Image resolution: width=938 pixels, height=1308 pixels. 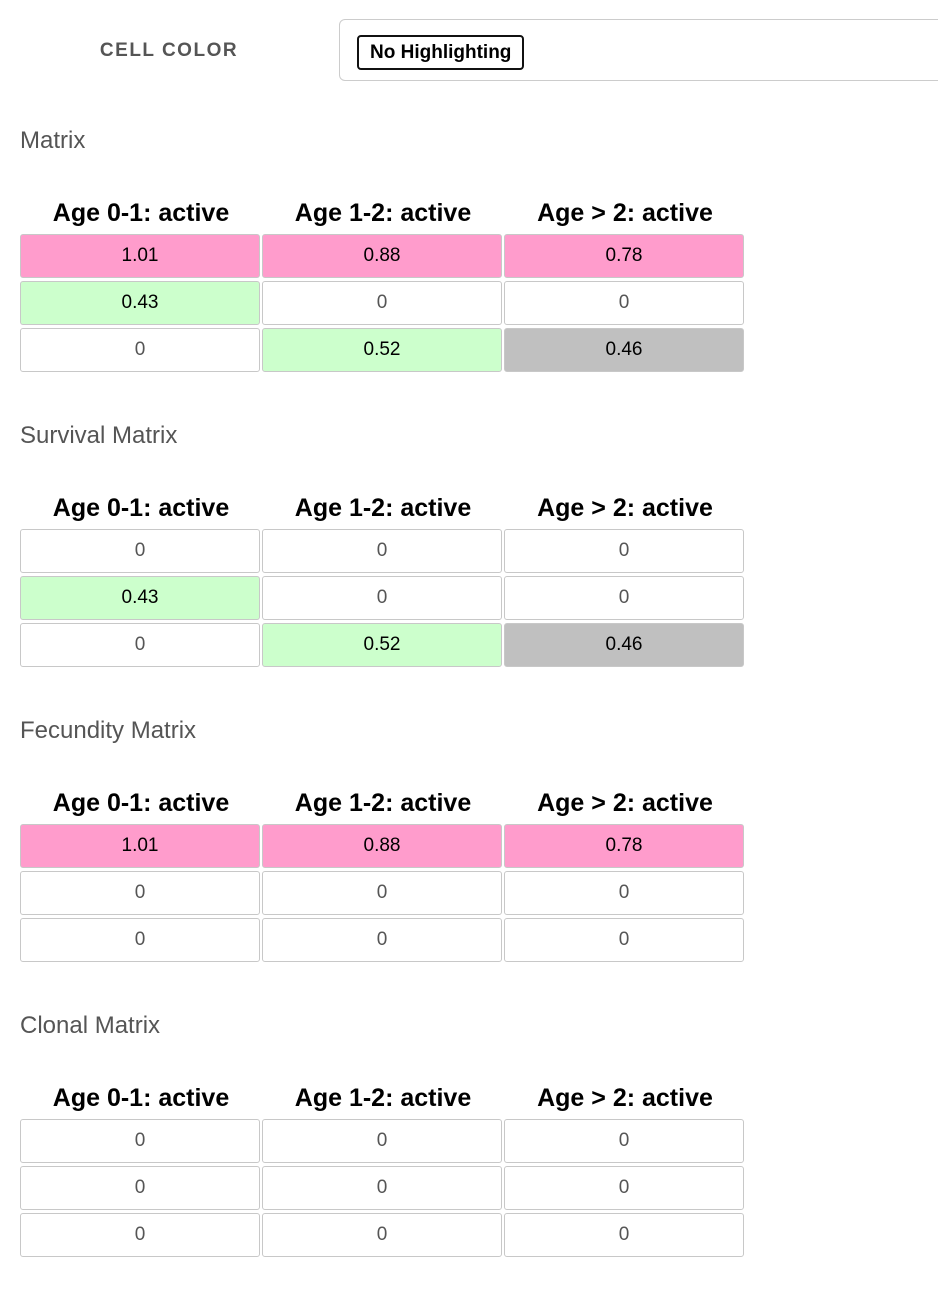 I want to click on cell-color-label: CELL COLOR, so click(x=169, y=50).